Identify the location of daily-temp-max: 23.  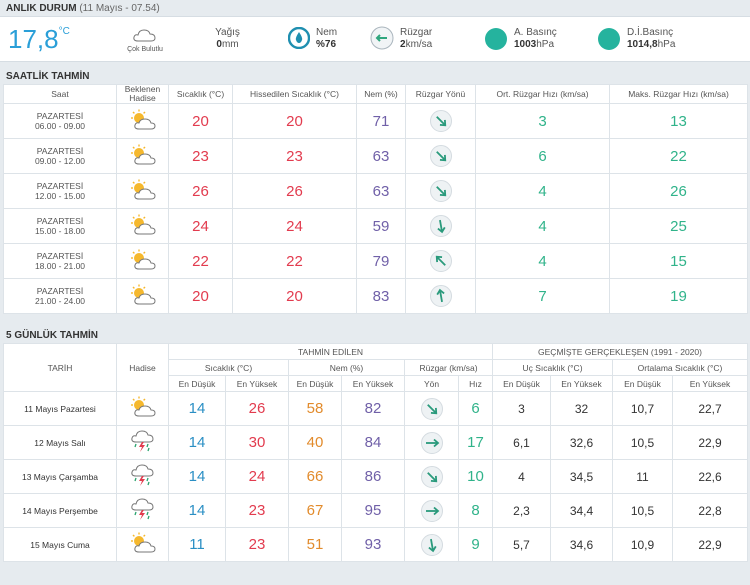
(257, 510).